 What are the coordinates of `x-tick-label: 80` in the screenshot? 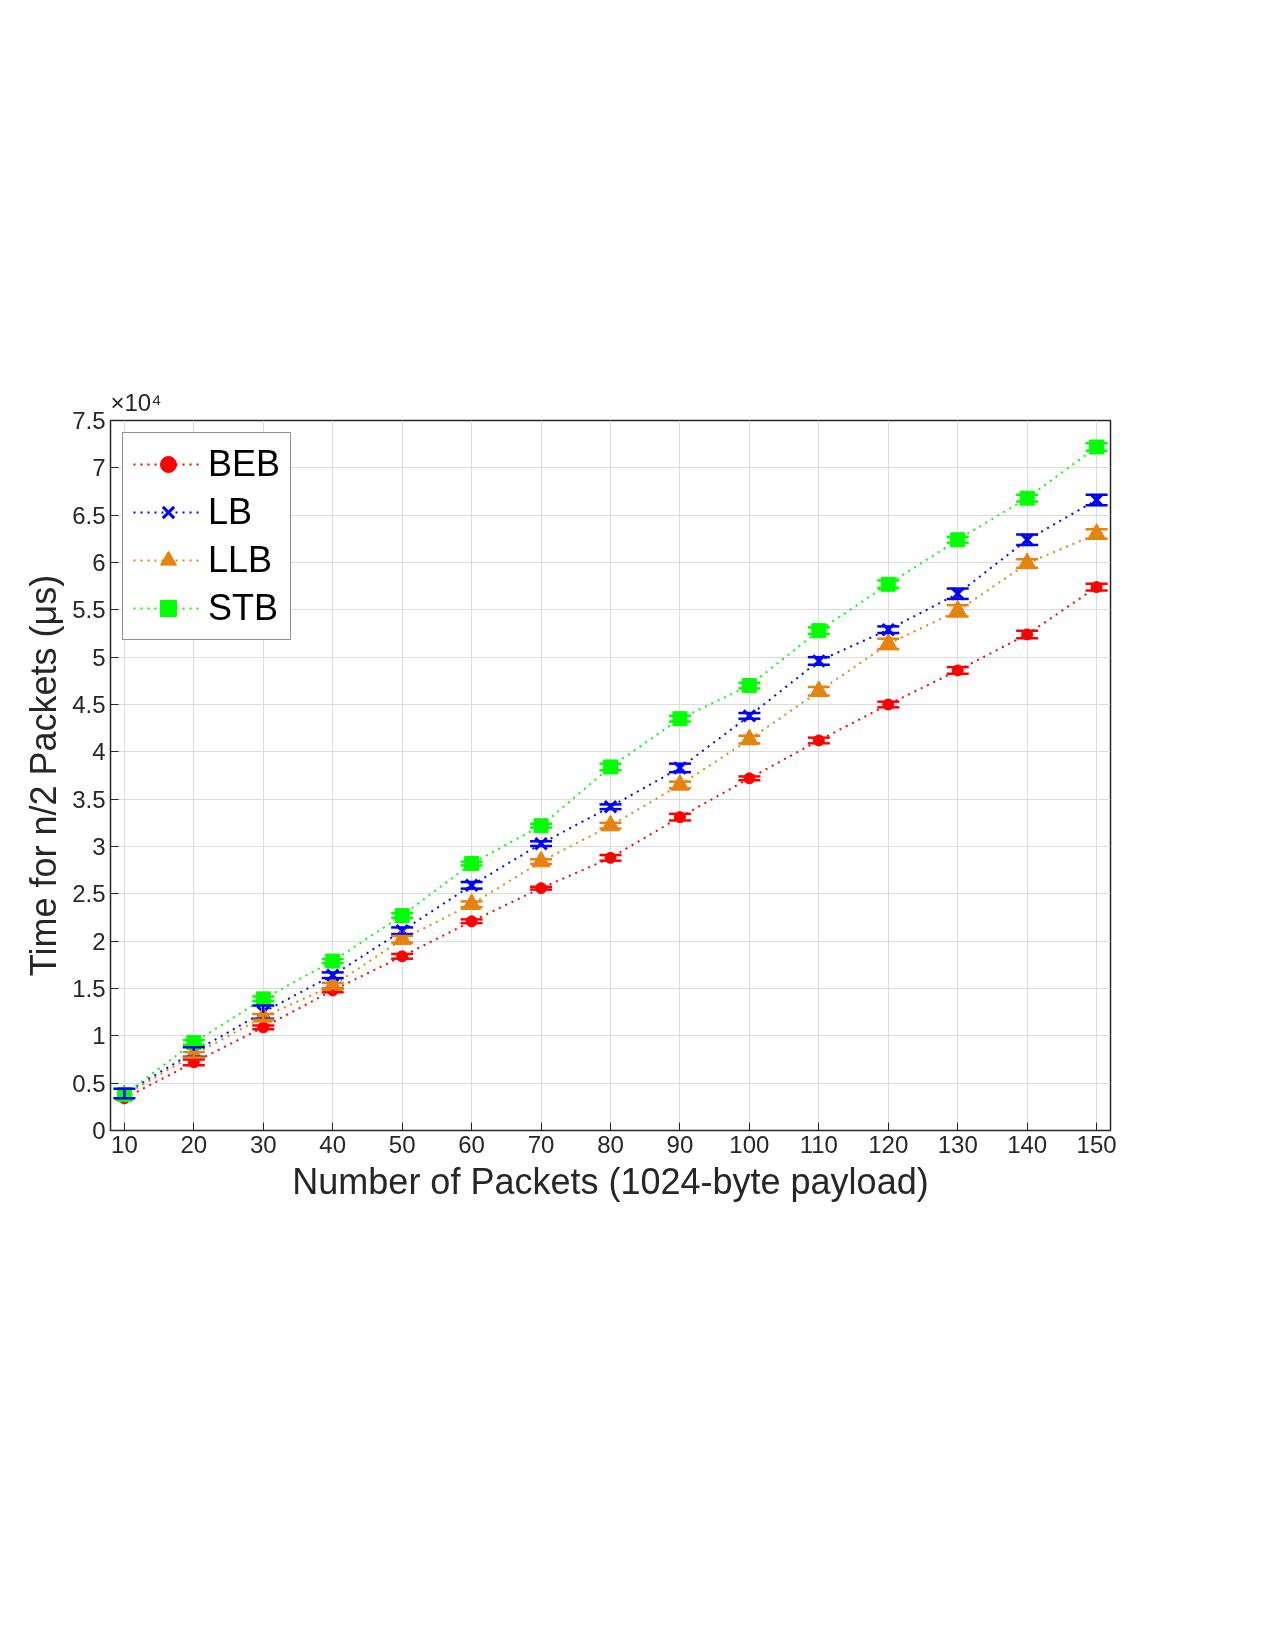 It's located at (610, 1144).